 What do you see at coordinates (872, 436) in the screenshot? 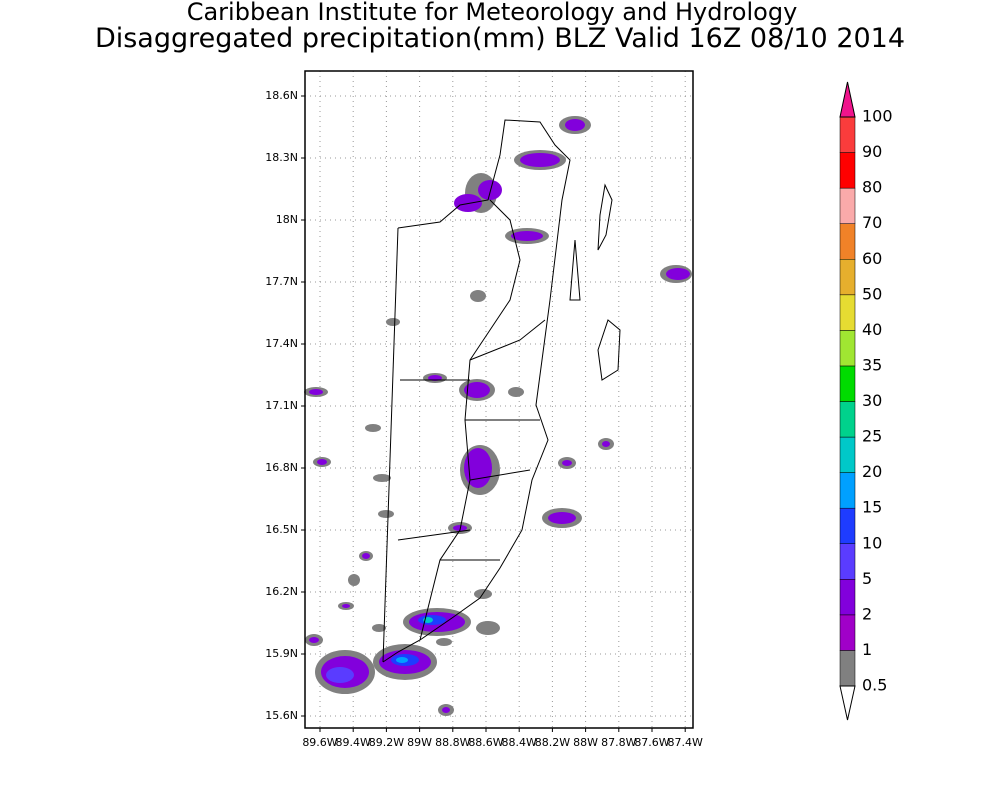
I see `colorbar-label: 25` at bounding box center [872, 436].